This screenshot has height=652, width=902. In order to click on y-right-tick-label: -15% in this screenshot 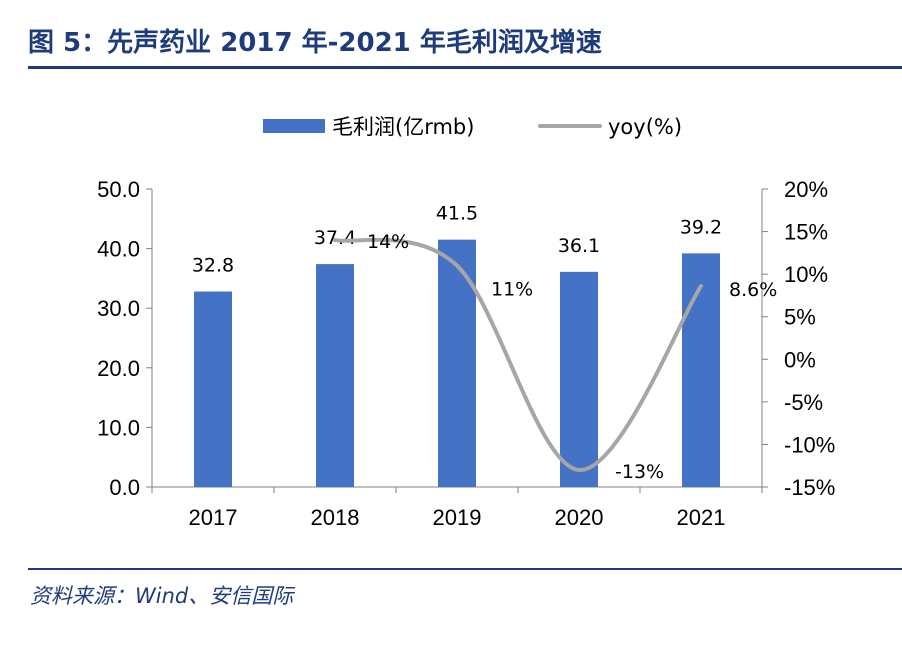, I will do `click(809, 487)`.